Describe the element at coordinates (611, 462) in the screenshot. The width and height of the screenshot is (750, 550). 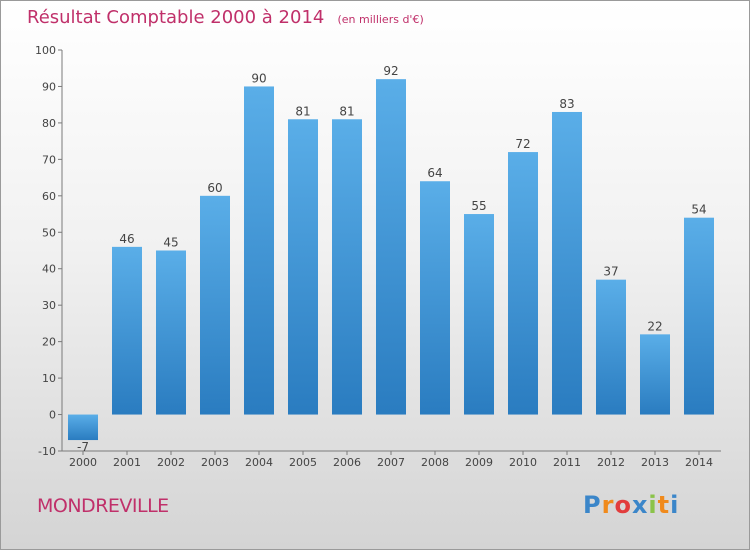
I see `x-tick-label: 2012` at that location.